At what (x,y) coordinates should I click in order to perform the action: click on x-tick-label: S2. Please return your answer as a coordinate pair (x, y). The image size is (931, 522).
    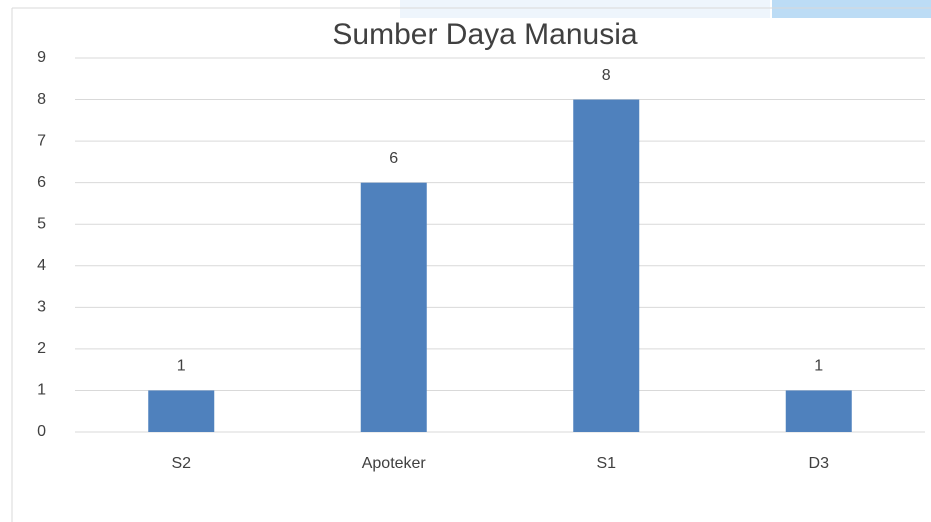
    Looking at the image, I should click on (181, 463).